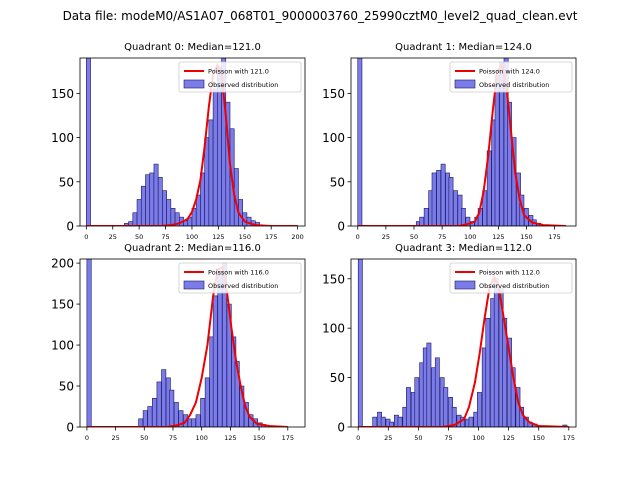 The image size is (640, 480). Describe the element at coordinates (238, 72) in the screenshot. I see `legend-label-poisson: Poisson with 121.0` at that location.